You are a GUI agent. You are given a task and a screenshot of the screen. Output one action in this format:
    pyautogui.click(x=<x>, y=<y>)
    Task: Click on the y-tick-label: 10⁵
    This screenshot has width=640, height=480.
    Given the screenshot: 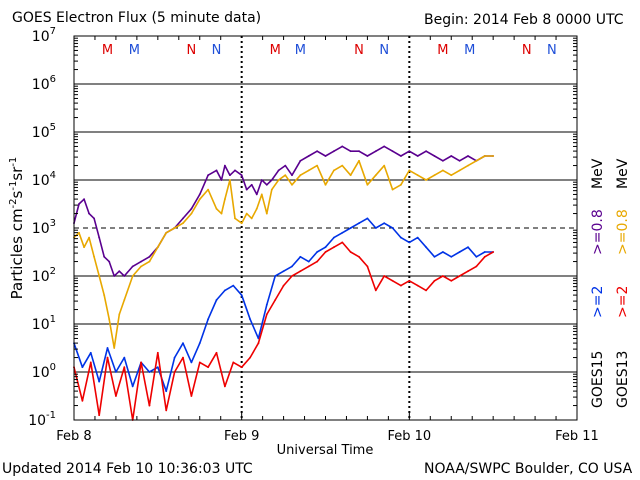 What is the action you would take?
    pyautogui.click(x=44, y=131)
    